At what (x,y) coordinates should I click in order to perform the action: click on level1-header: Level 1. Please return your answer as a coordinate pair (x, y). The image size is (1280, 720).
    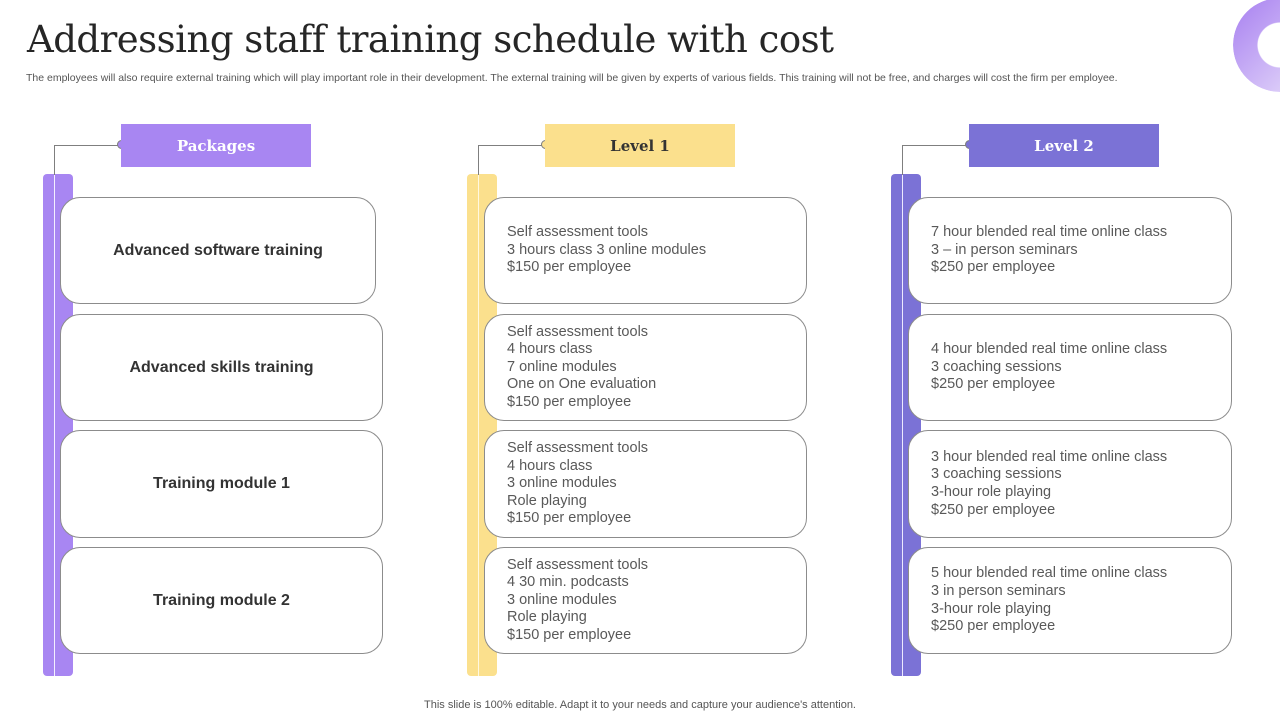
    Looking at the image, I should click on (640, 145).